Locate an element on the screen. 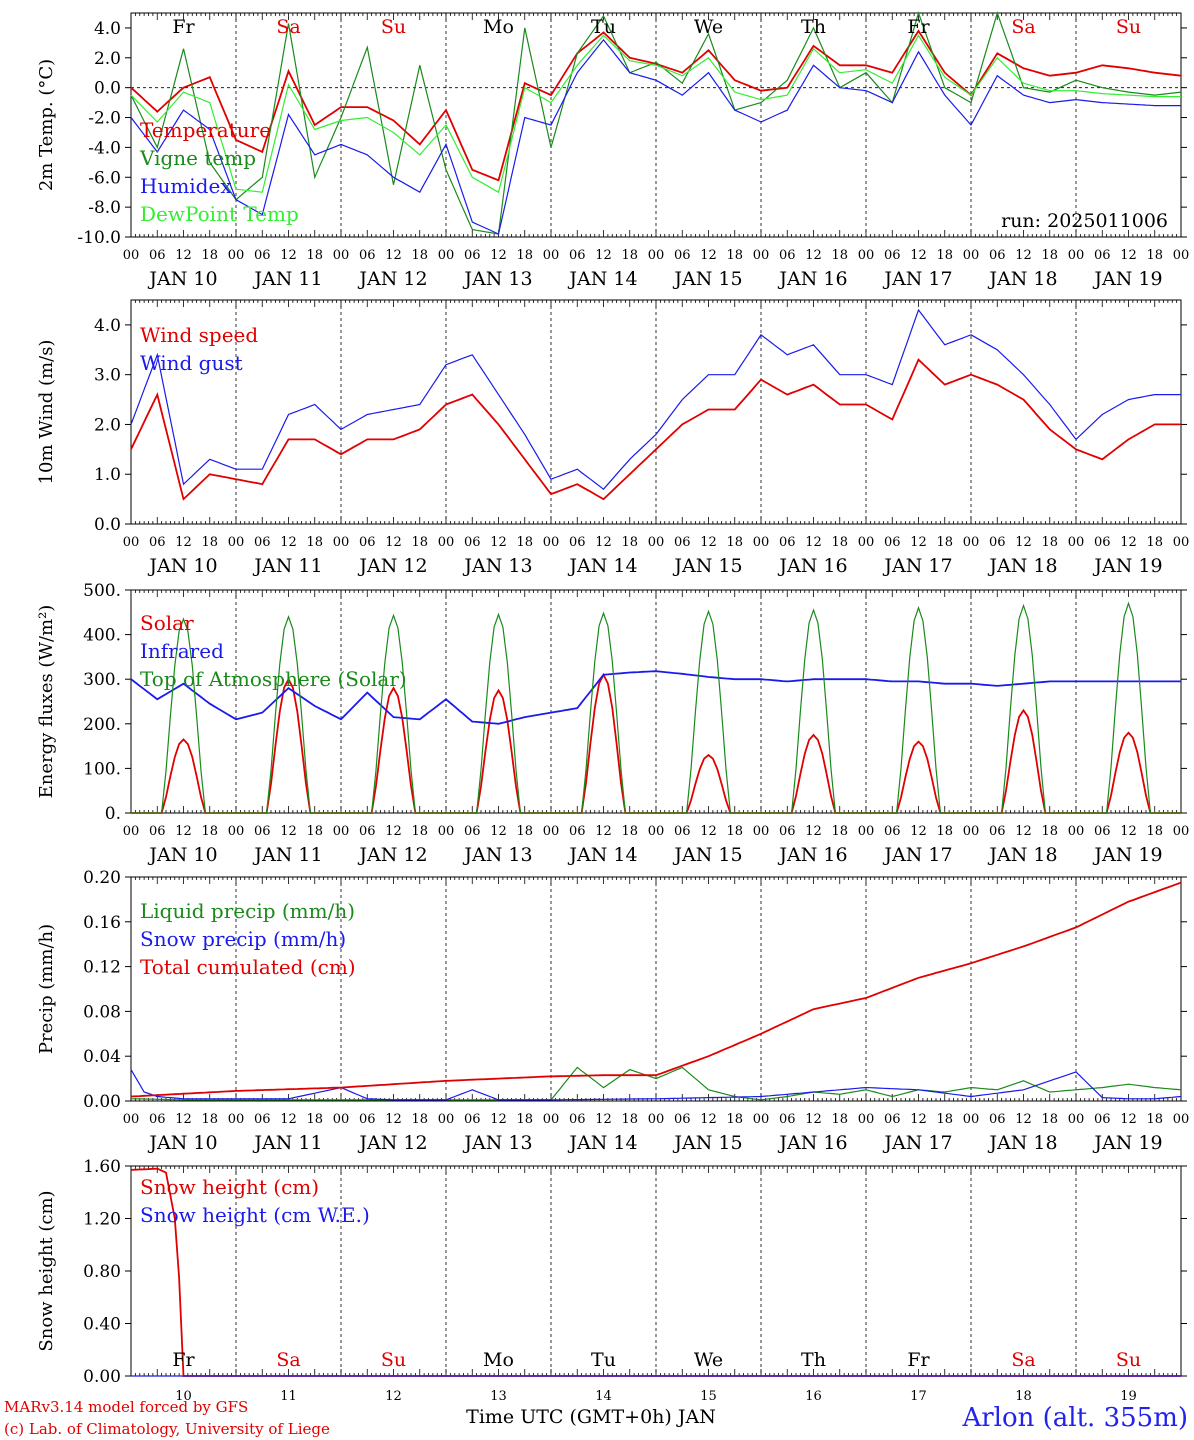 This screenshot has height=1440, width=1194. weekday-label: Fr is located at coordinates (918, 1360).